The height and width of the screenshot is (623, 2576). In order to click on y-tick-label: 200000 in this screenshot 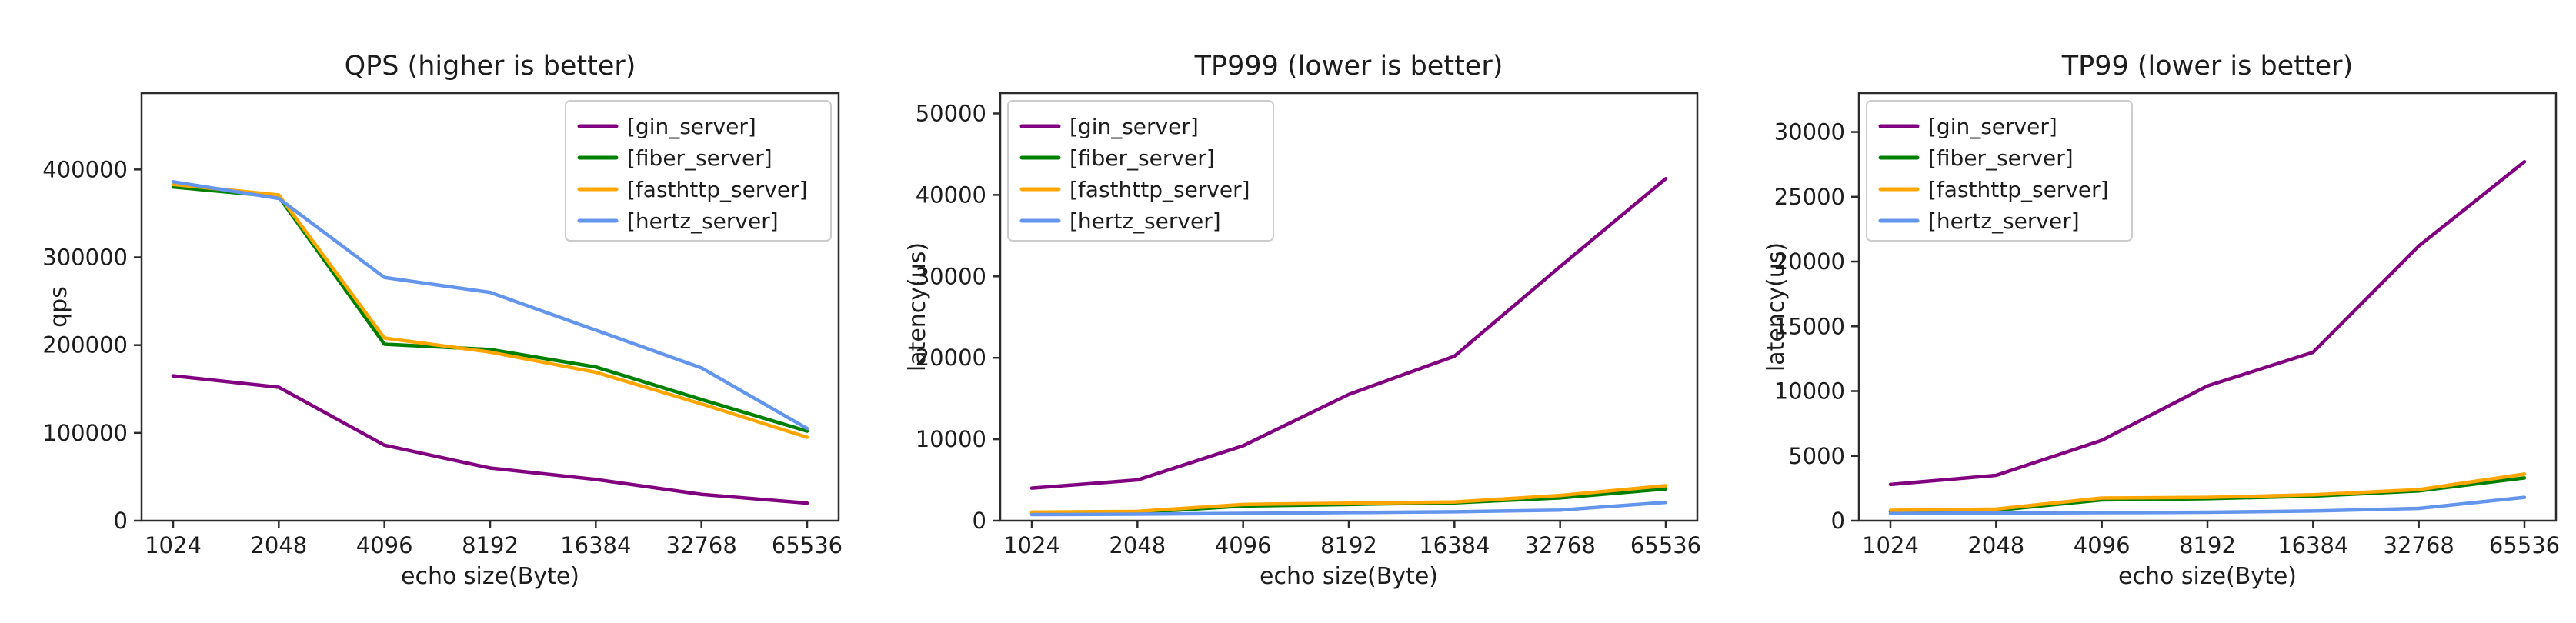, I will do `click(85, 345)`.